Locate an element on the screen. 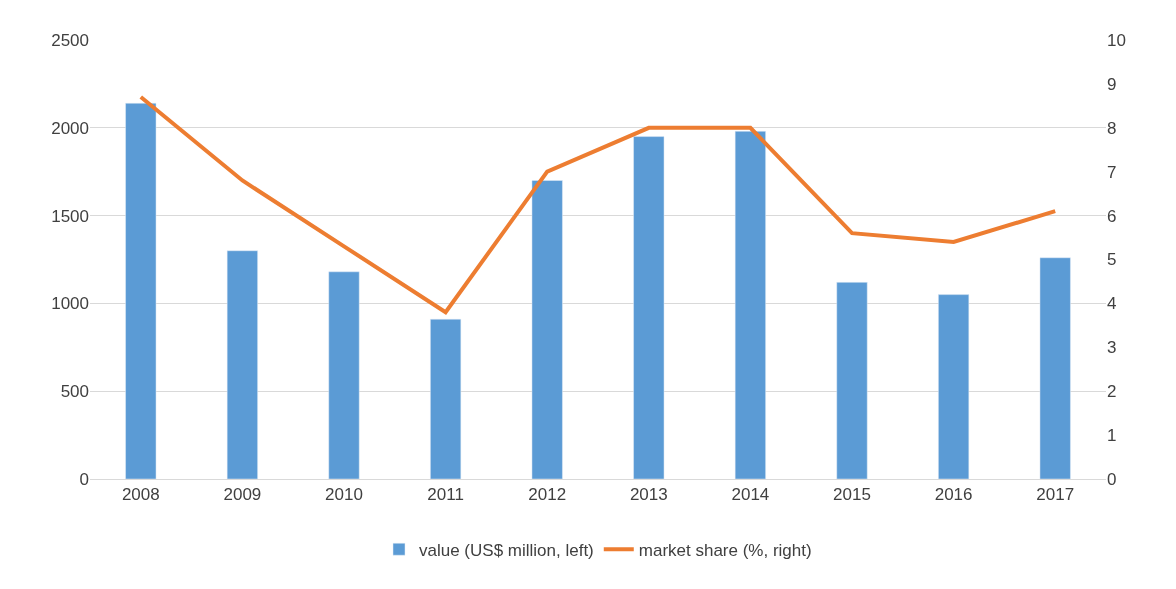  x-tick-label: 2012 is located at coordinates (547, 495).